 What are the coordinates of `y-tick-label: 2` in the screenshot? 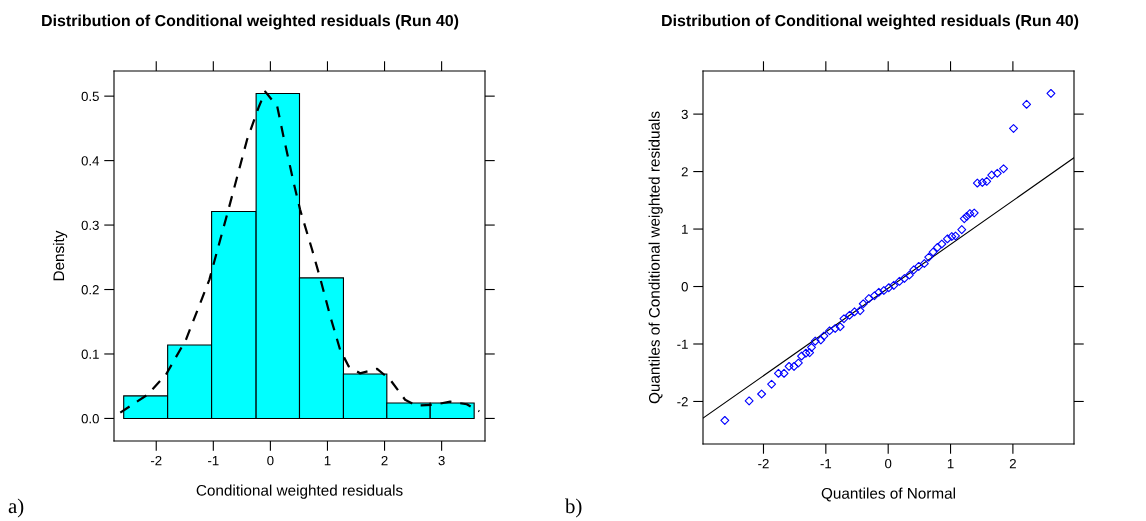 It's located at (684, 172).